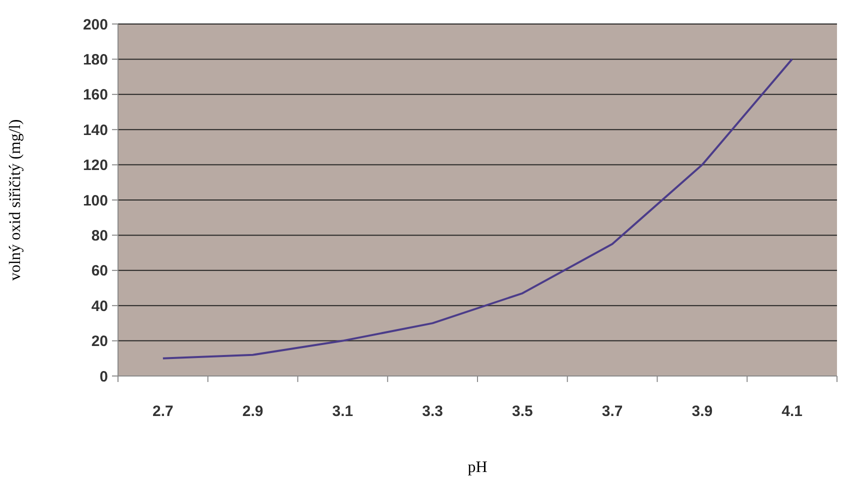  I want to click on y-tick-label: 160, so click(95, 95).